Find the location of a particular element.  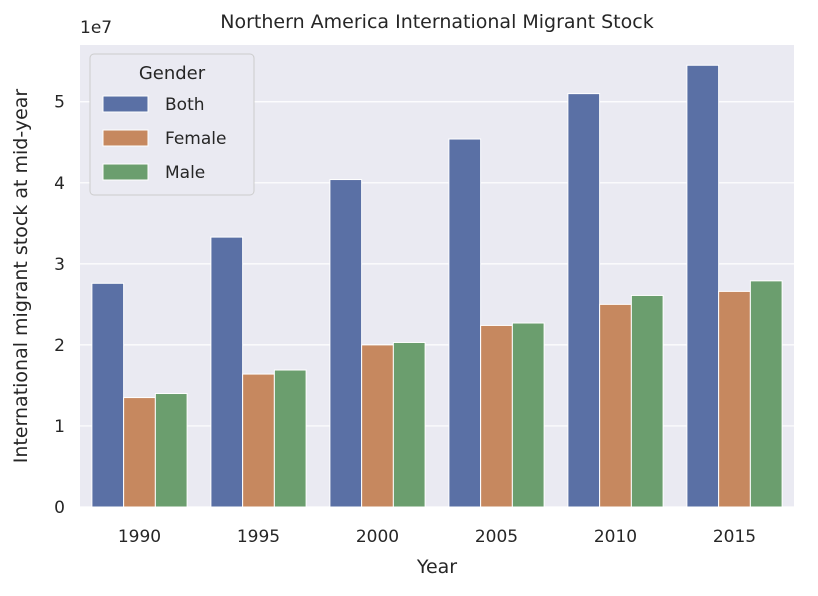

x-tick-label: 1995 is located at coordinates (258, 537).